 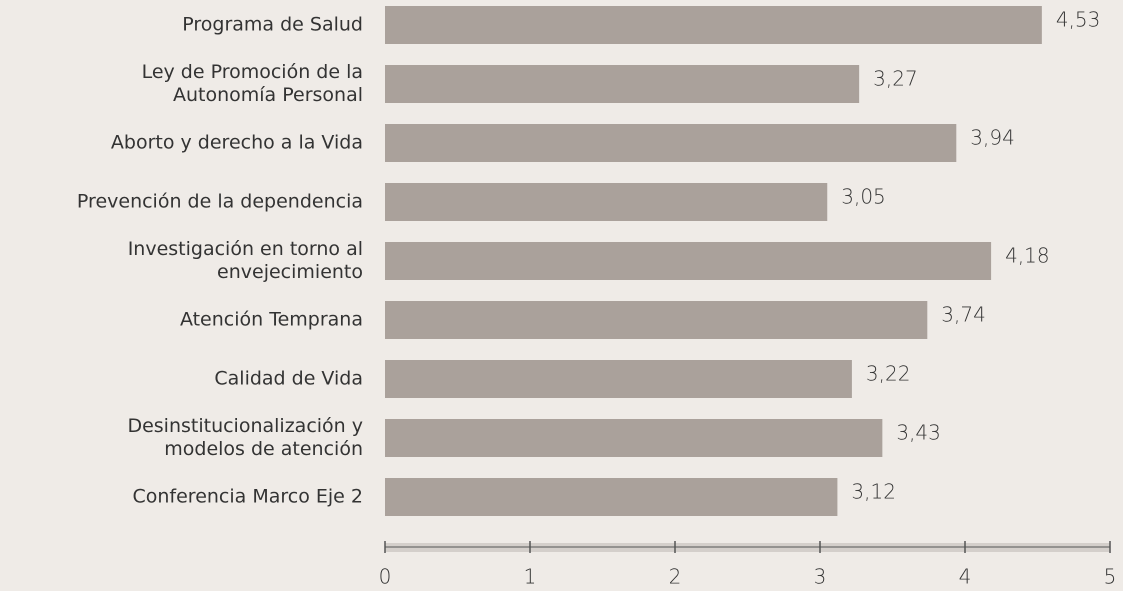 I want to click on x-tick-label: 4, so click(x=965, y=577).